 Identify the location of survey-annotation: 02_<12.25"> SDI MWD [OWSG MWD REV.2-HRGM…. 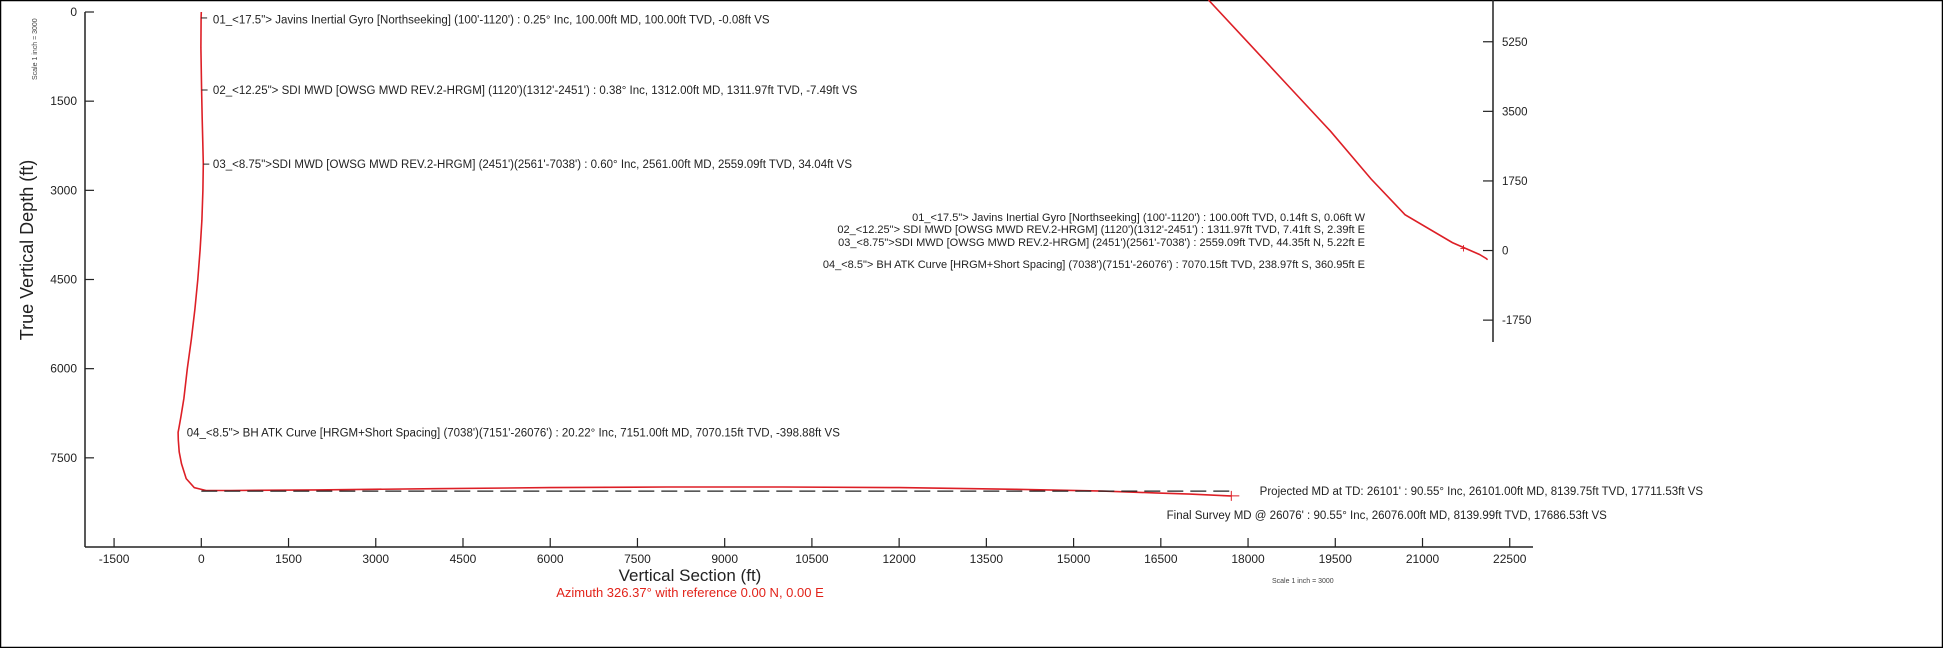
(535, 91).